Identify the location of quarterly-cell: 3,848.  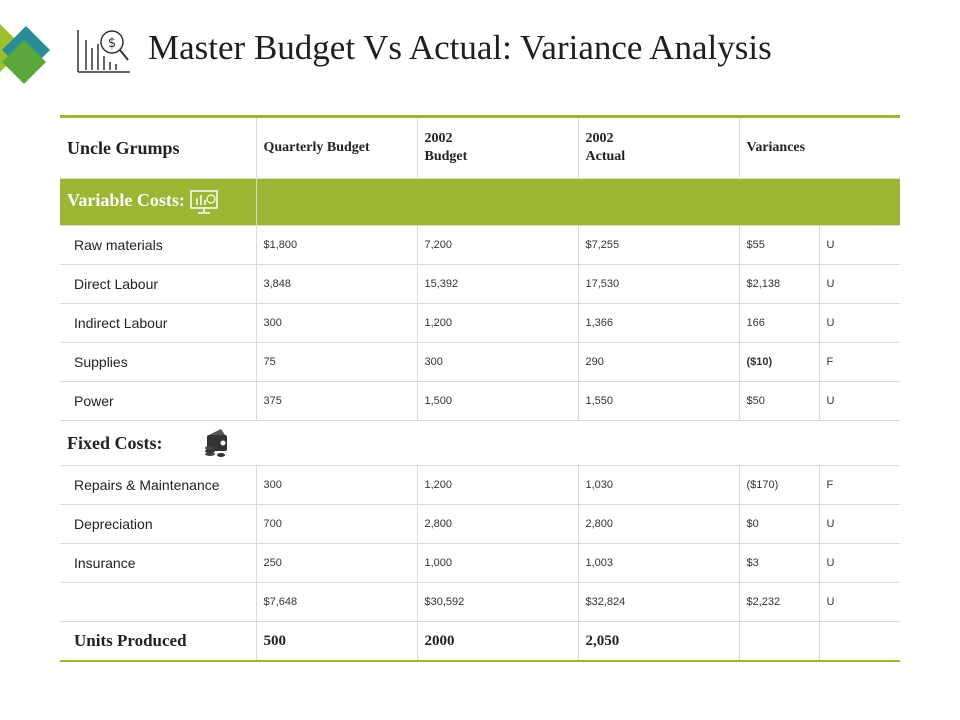
(336, 284).